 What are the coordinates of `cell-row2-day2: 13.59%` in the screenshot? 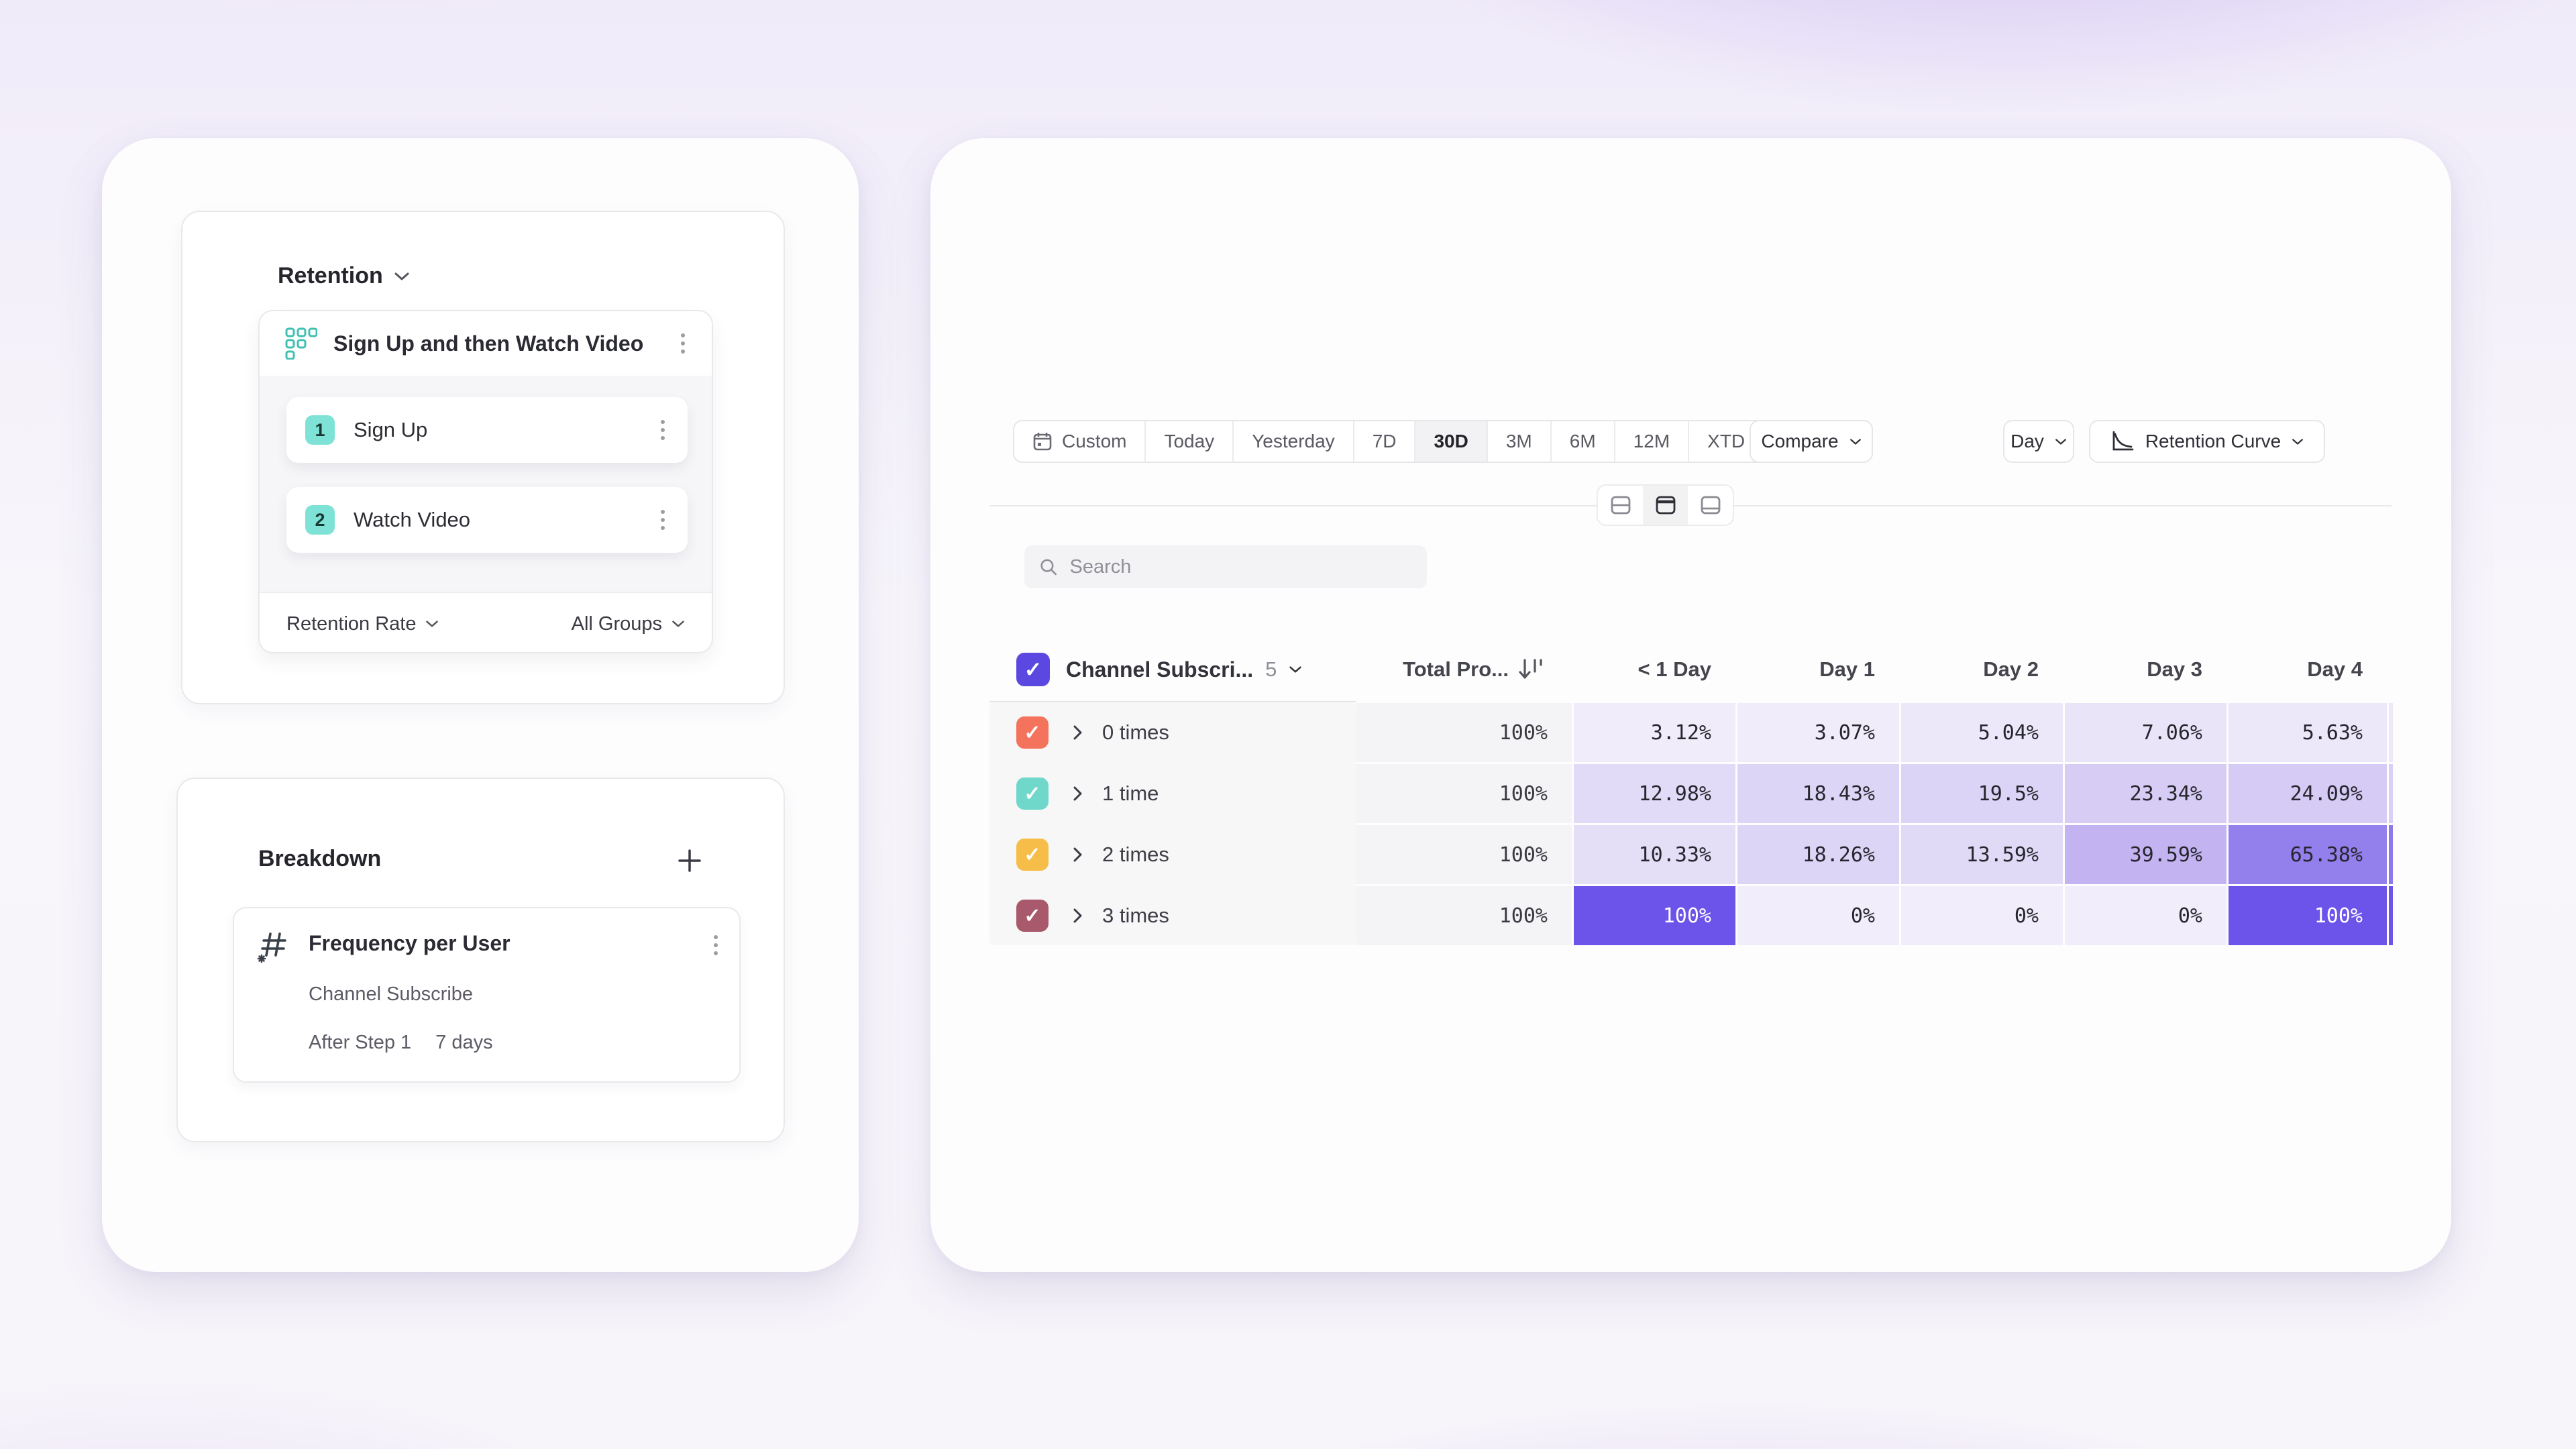 It's located at (1982, 854).